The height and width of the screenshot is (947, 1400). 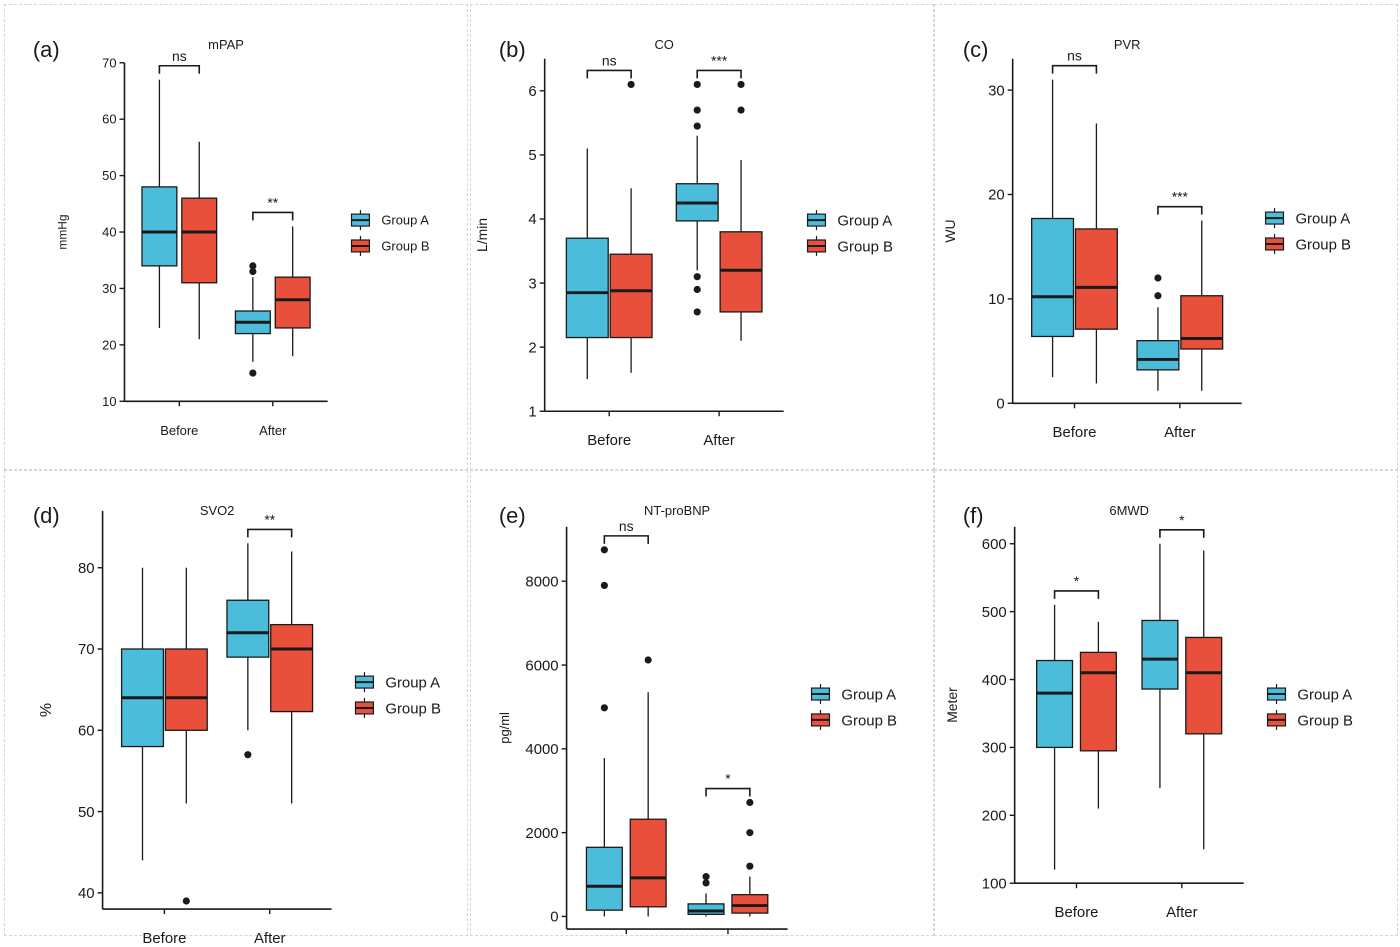 I want to click on y-tick-label: 500, so click(x=994, y=612).